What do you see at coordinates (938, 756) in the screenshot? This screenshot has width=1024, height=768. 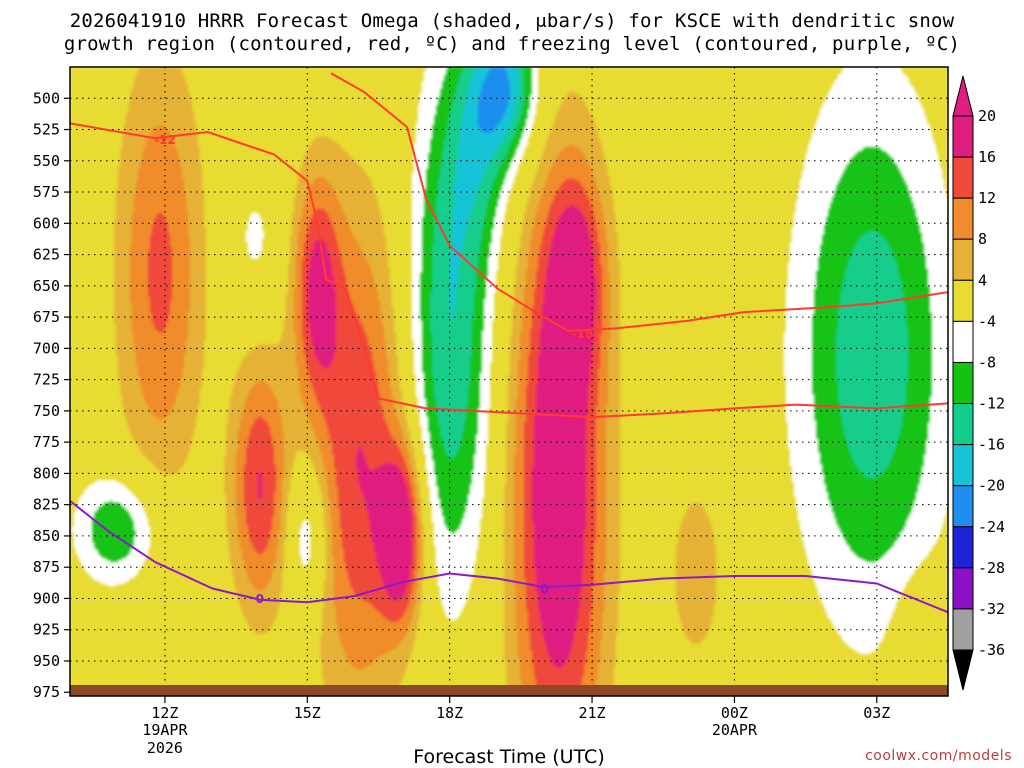 I see `credit-link: coolwx.com/models` at bounding box center [938, 756].